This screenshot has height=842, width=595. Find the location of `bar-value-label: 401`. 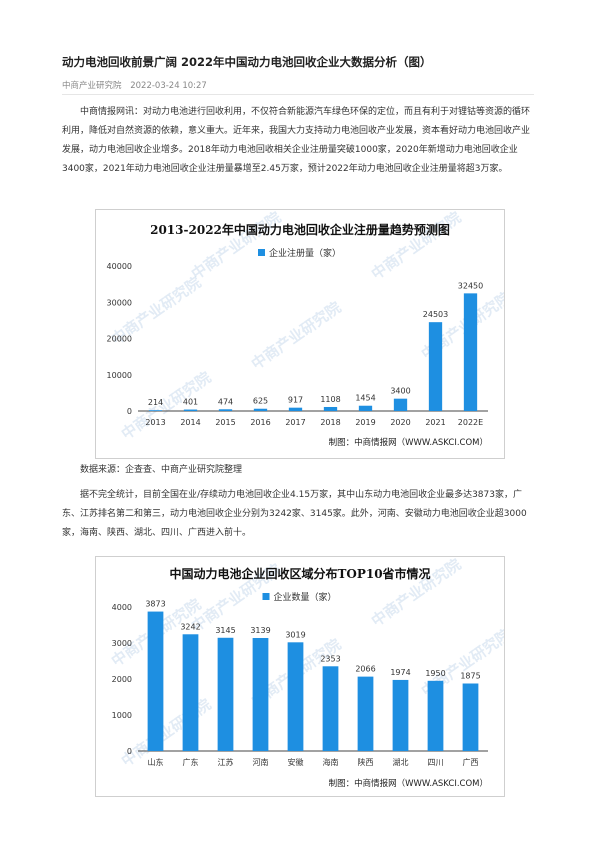

bar-value-label: 401 is located at coordinates (190, 402).